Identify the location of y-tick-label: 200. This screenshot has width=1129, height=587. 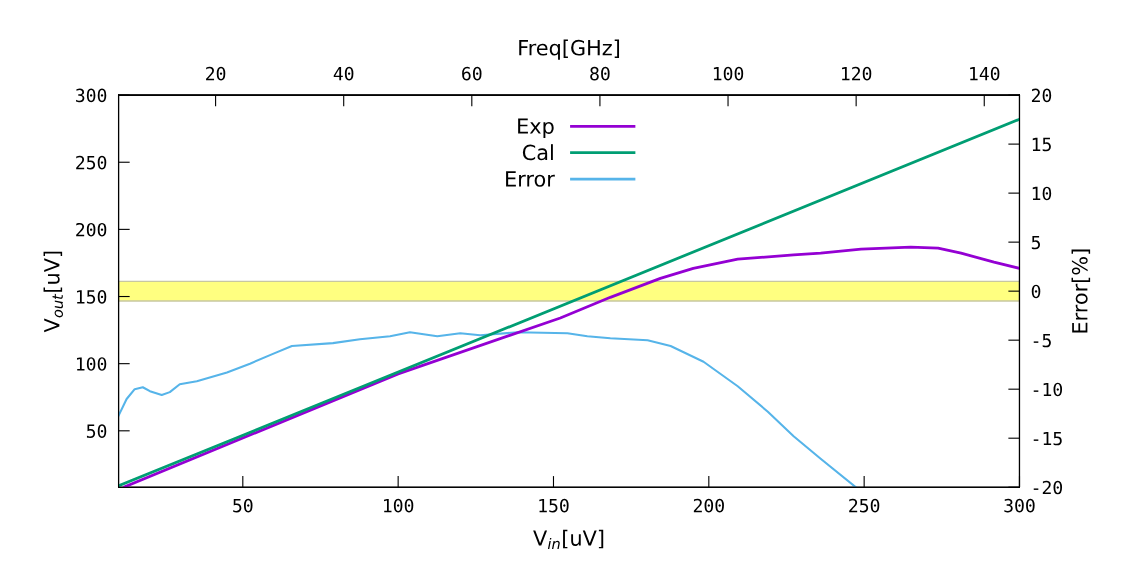
(91, 229).